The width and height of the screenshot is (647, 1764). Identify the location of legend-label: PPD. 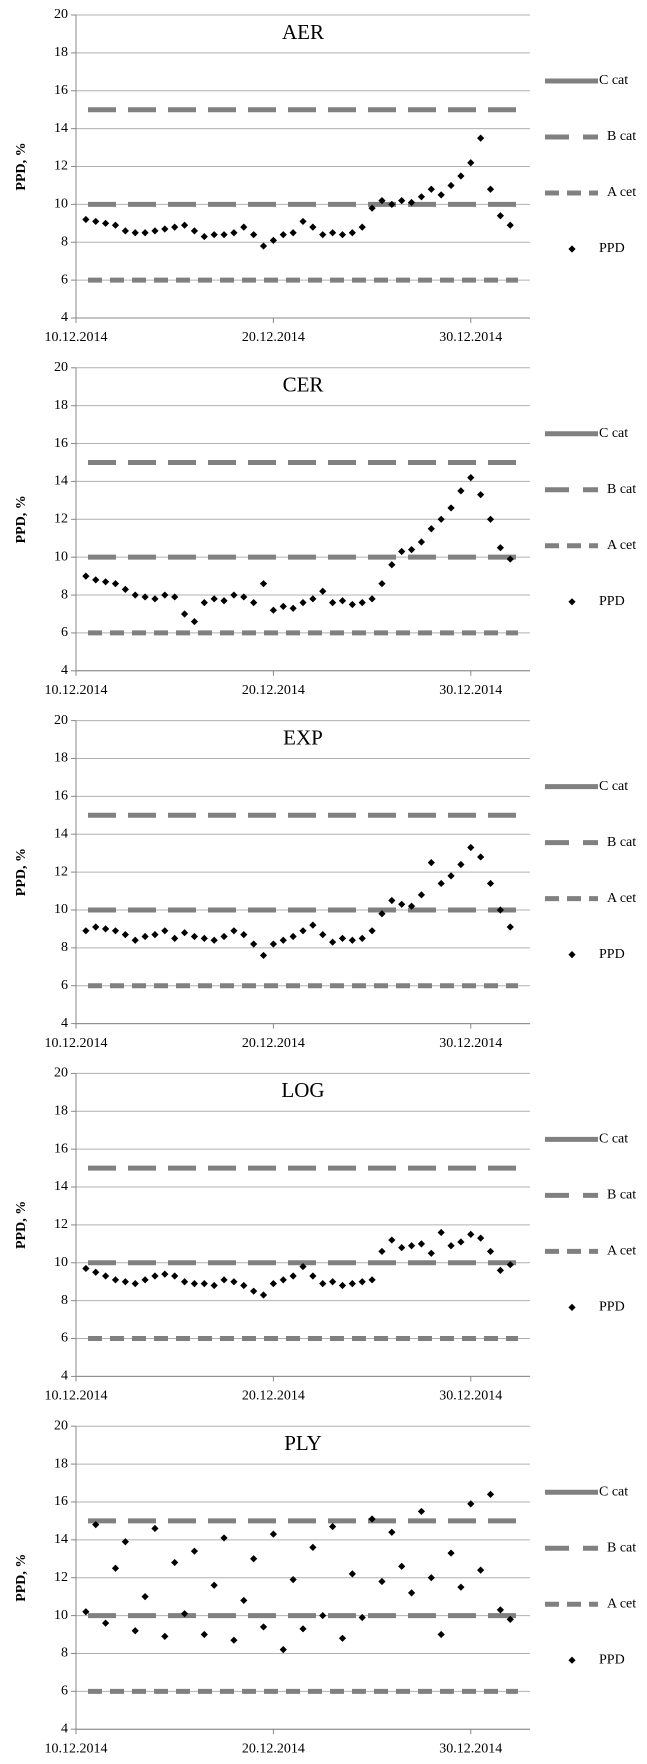
(612, 1307).